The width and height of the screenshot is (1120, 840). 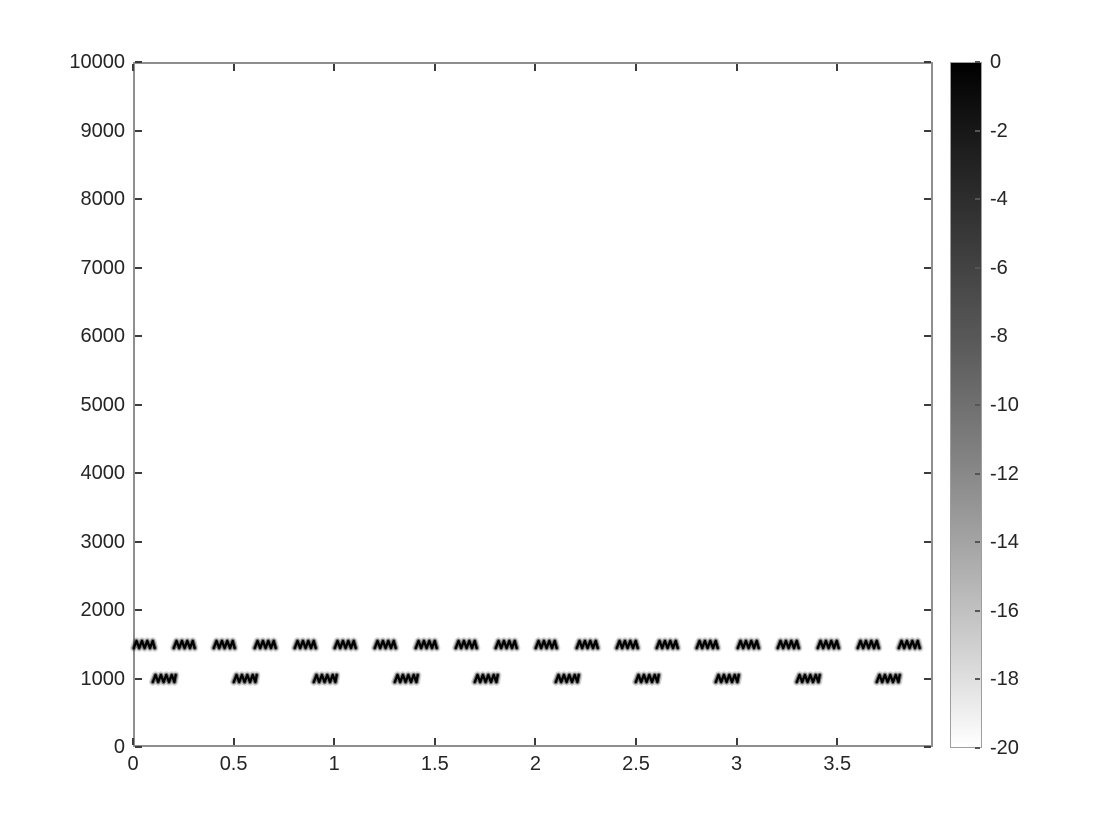 I want to click on y-tick-label: 6000, so click(x=103, y=336).